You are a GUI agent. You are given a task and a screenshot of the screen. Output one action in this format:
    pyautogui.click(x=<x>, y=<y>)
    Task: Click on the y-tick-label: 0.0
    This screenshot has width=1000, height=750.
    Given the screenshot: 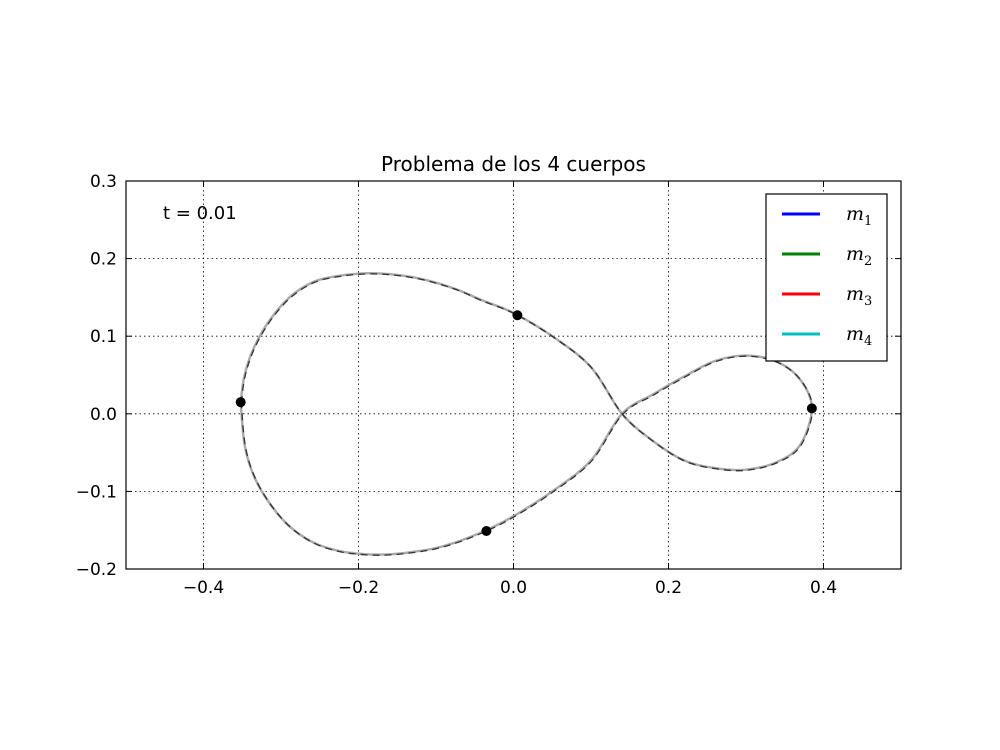 What is the action you would take?
    pyautogui.click(x=103, y=415)
    